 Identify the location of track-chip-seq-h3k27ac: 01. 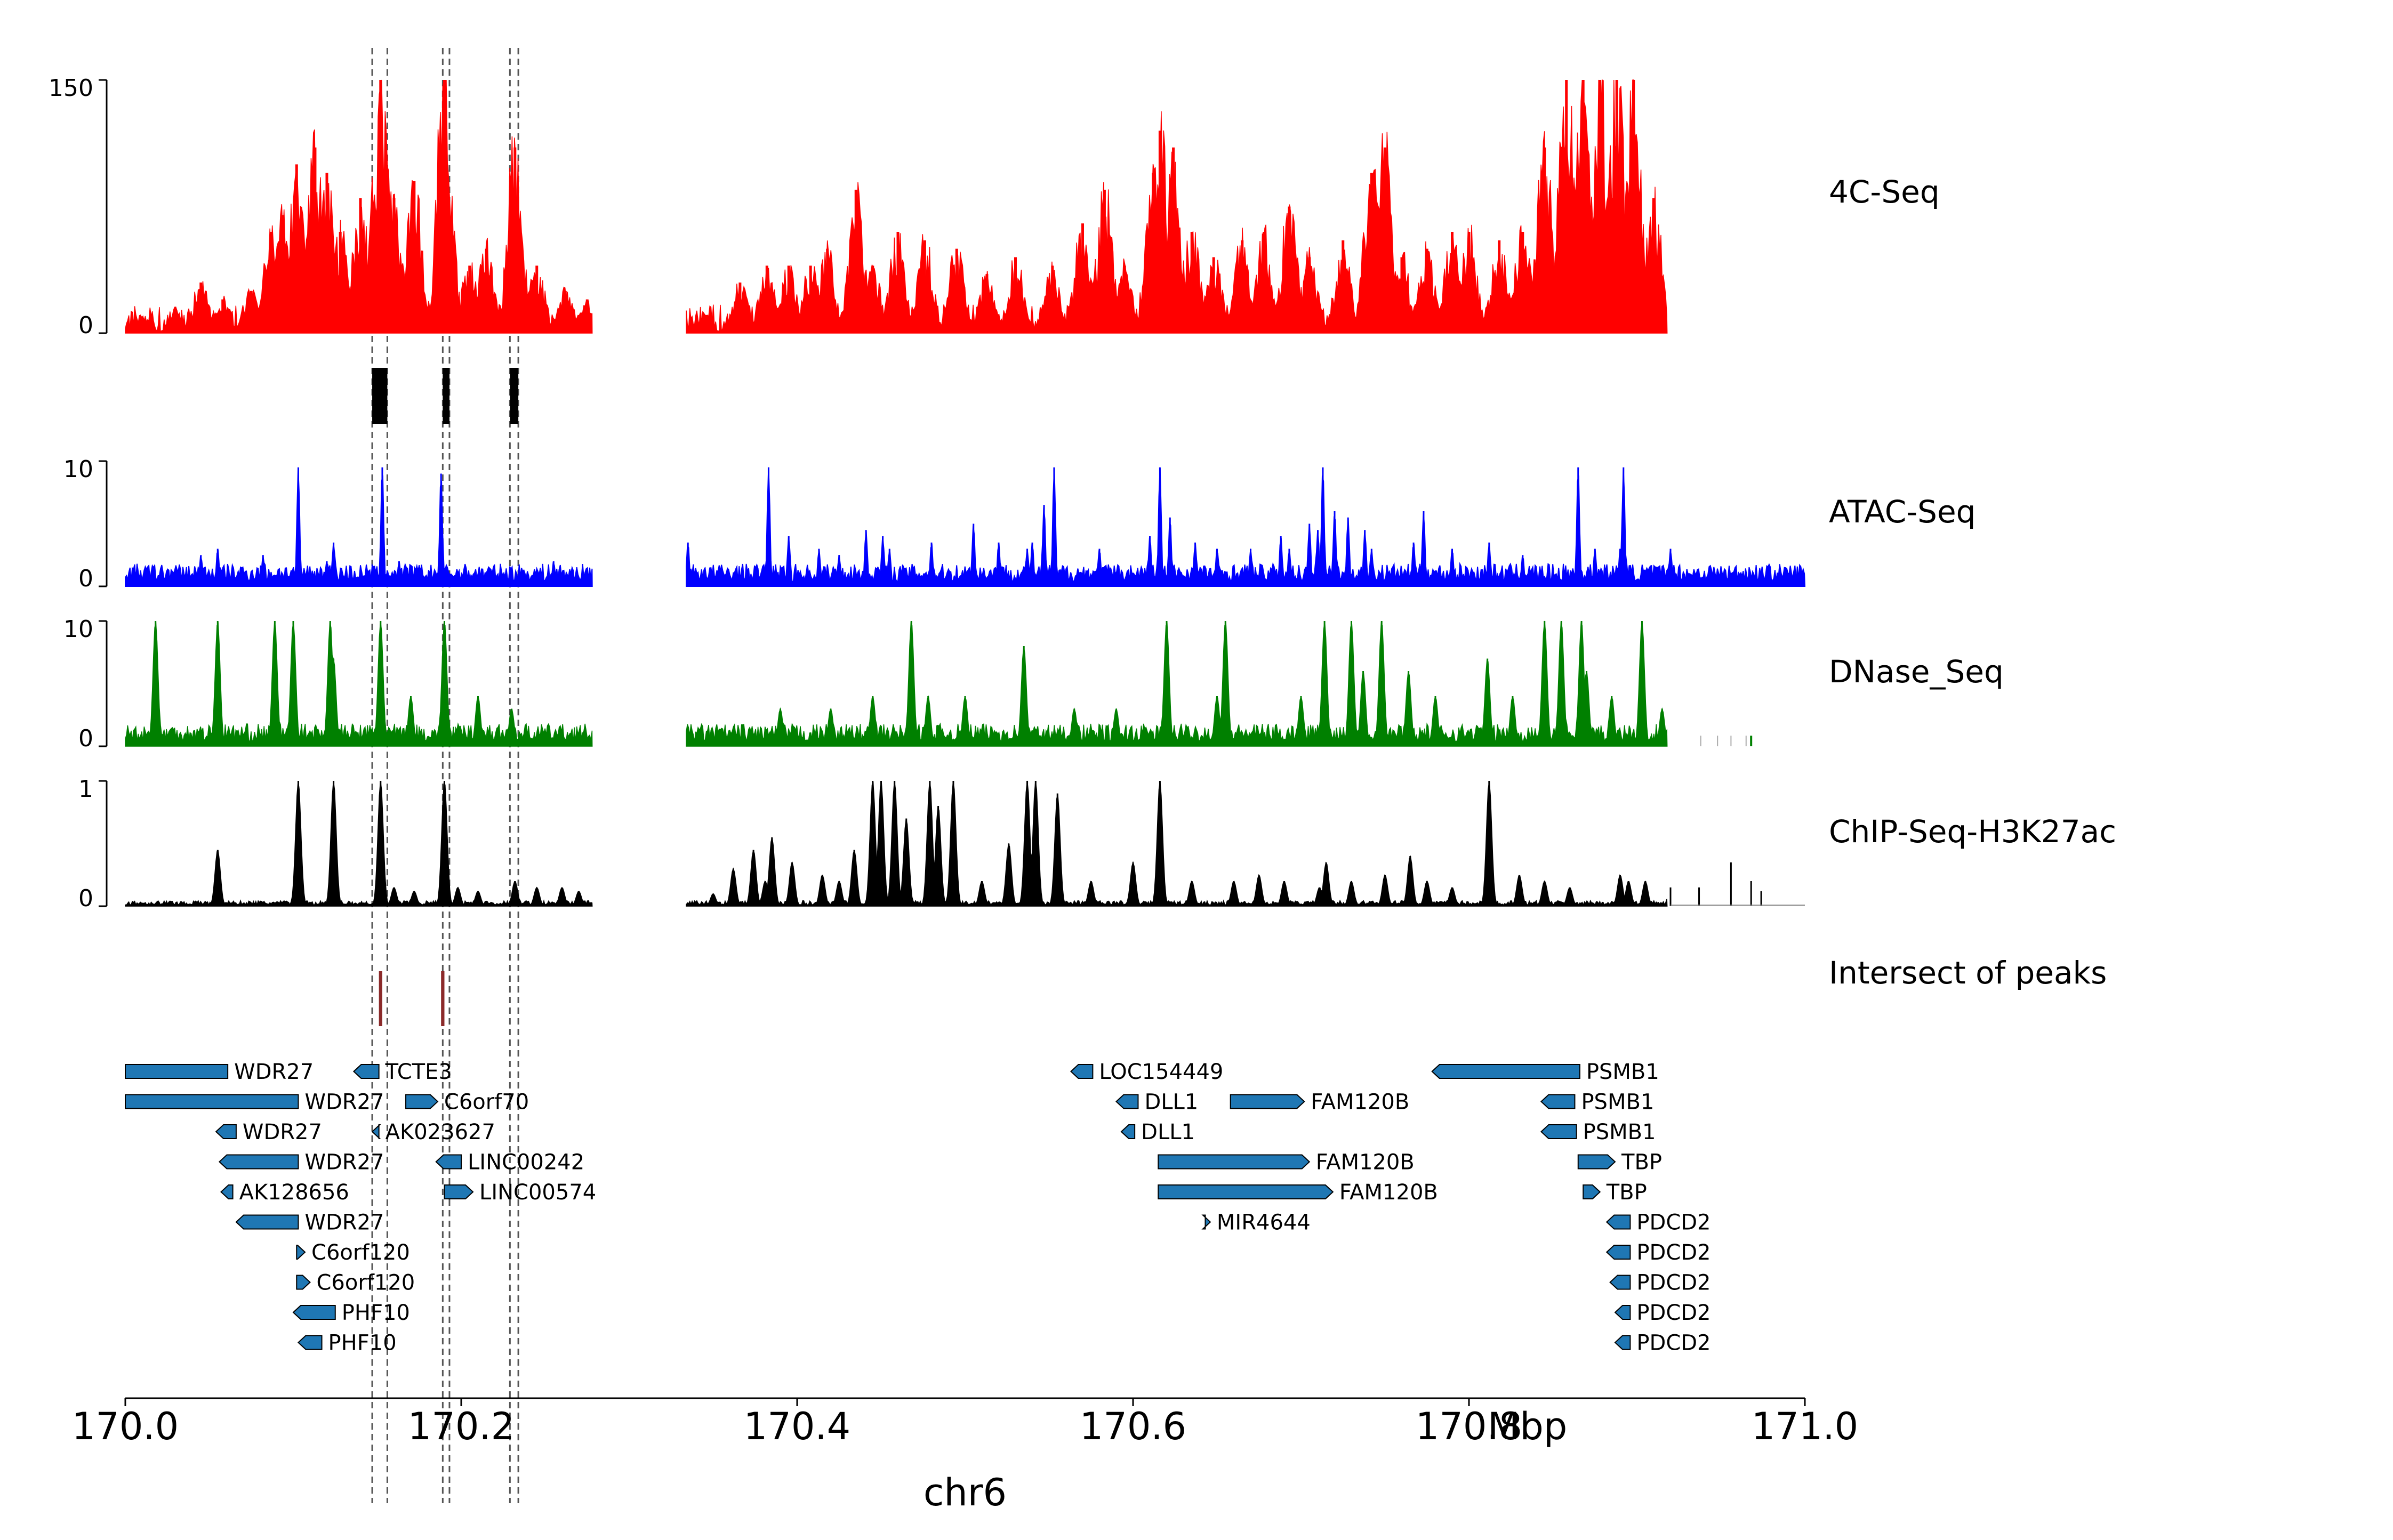
(941, 844).